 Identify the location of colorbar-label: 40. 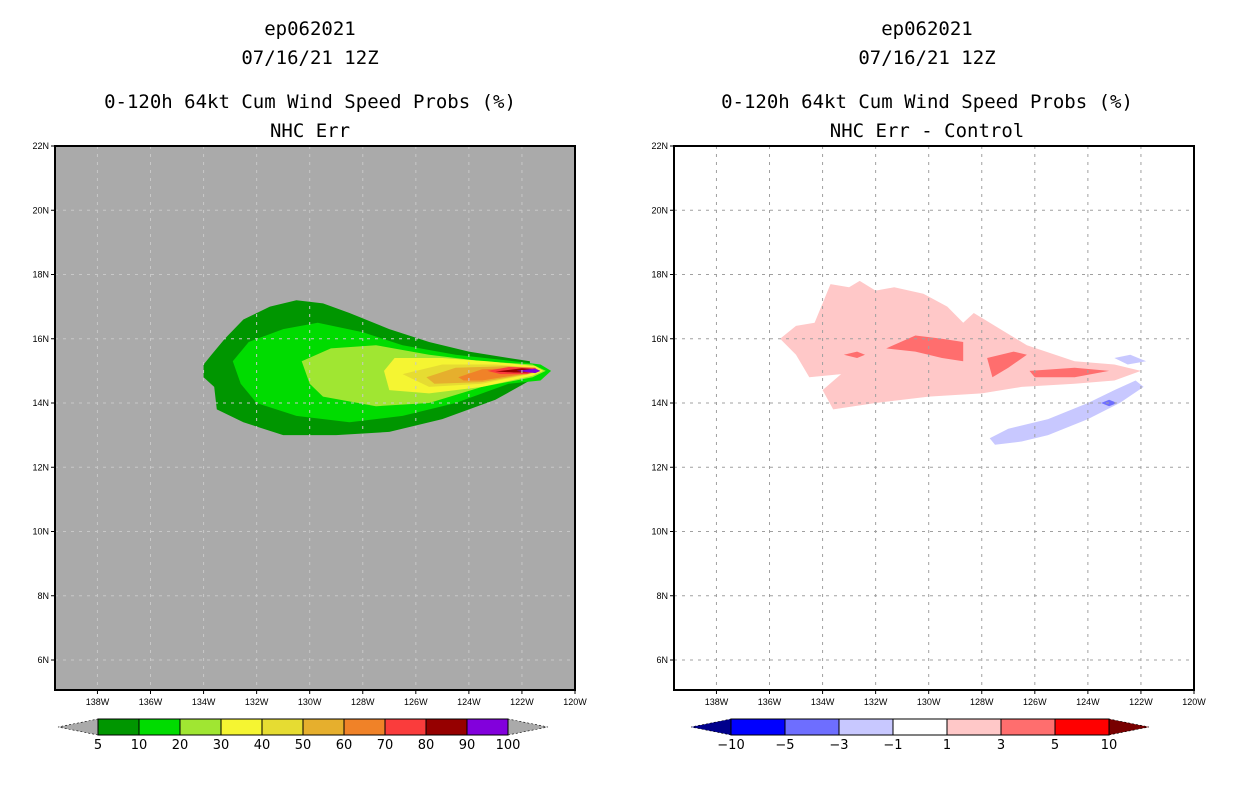
(262, 745).